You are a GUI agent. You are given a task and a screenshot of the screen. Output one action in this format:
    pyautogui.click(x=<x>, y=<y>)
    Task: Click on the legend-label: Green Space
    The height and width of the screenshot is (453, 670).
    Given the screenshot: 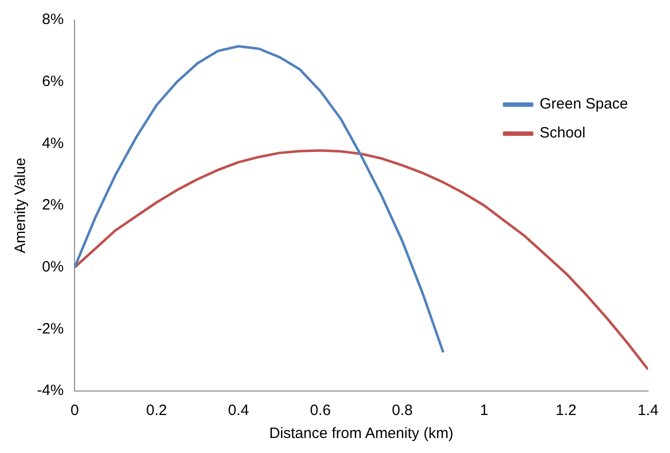 What is the action you would take?
    pyautogui.click(x=584, y=104)
    